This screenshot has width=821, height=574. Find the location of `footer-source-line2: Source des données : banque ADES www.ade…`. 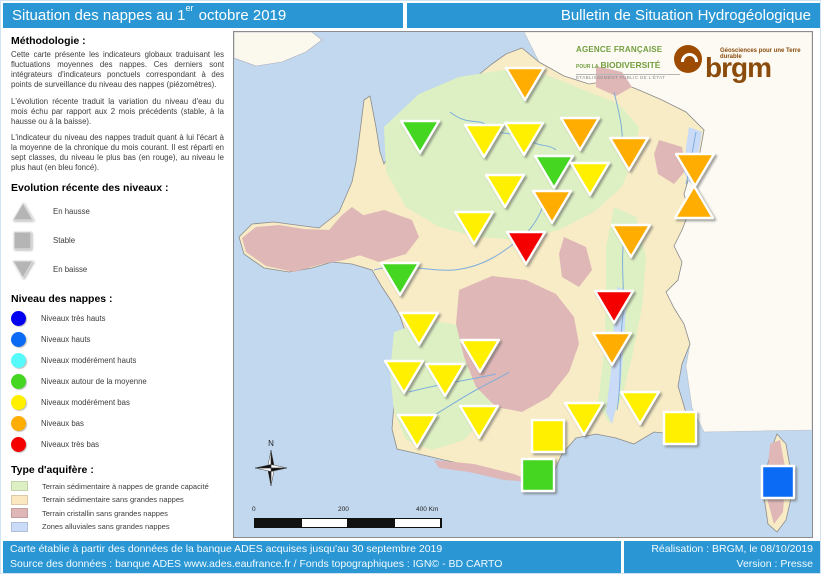

footer-source-line2: Source des données : banque ADES www.ade… is located at coordinates (256, 564).